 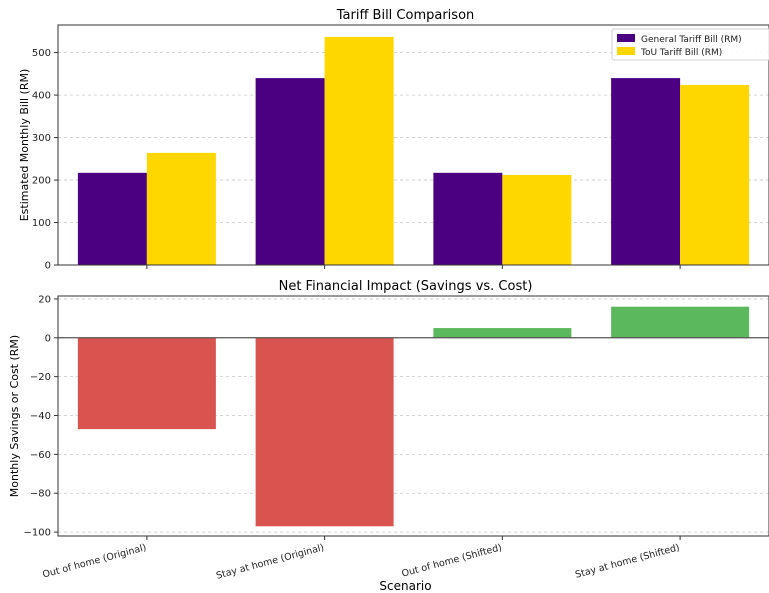 What do you see at coordinates (40, 455) in the screenshot?
I see `y-tick-label: −60` at bounding box center [40, 455].